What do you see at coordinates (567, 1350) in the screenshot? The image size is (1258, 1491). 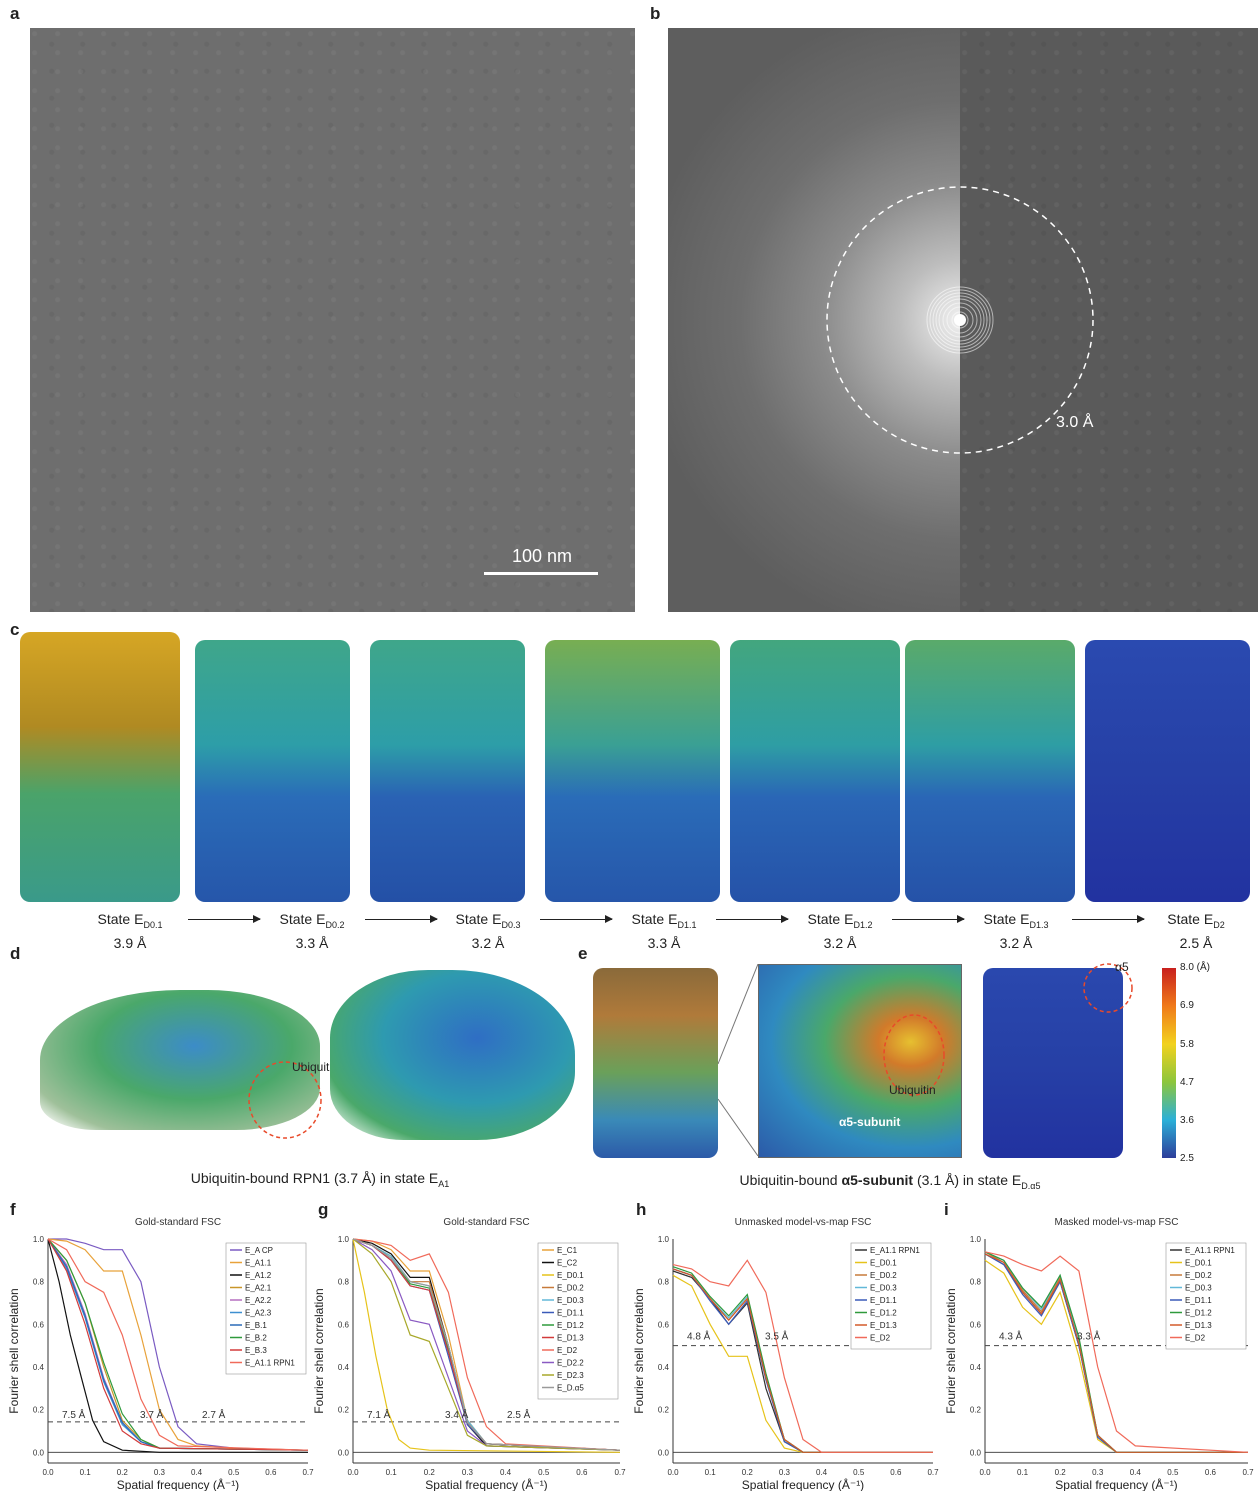 I see `legend-entry: E_D2` at bounding box center [567, 1350].